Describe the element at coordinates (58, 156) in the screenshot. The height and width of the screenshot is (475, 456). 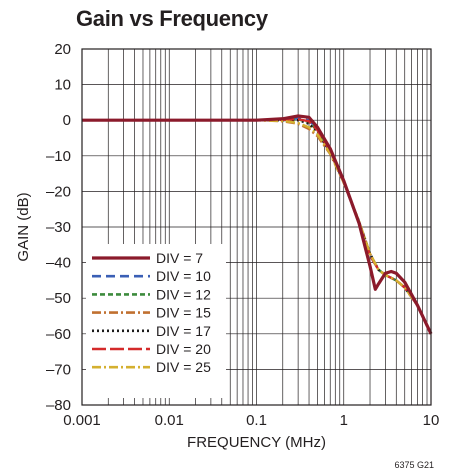
I see `y-tick-label: –10` at that location.